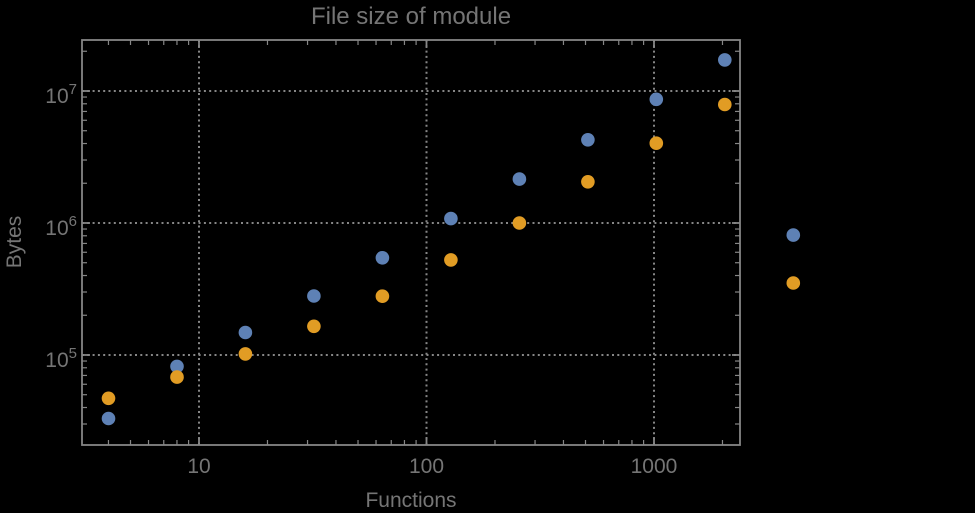  I want to click on x-axis-label: Functions, so click(410, 500).